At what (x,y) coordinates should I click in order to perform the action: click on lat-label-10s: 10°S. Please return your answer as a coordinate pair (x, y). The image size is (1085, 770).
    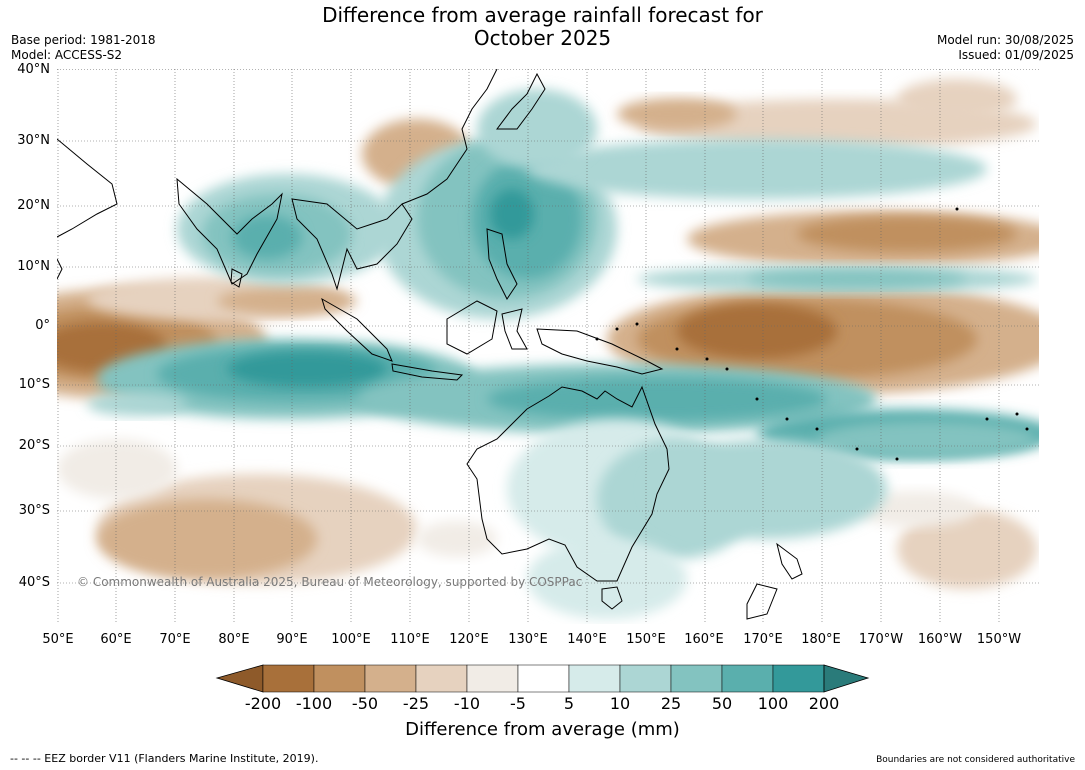
    Looking at the image, I should click on (34, 384).